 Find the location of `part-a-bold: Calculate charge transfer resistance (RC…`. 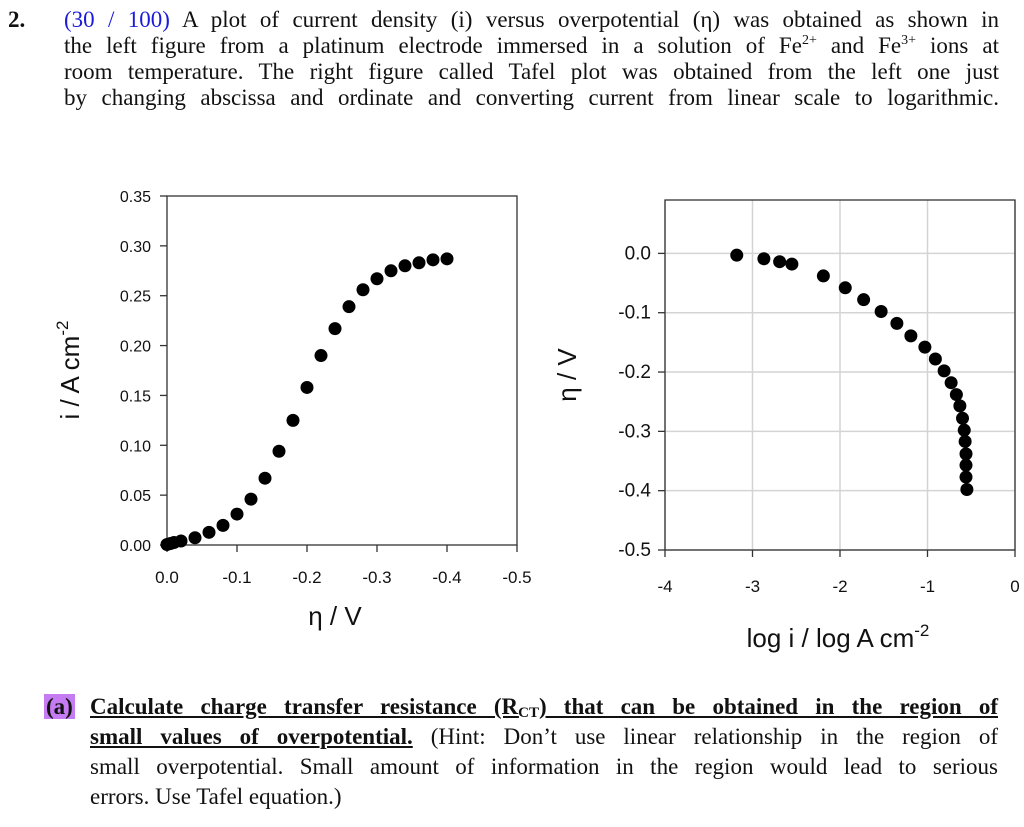

part-a-bold: Calculate charge transfer resistance (RC… is located at coordinates (544, 707).